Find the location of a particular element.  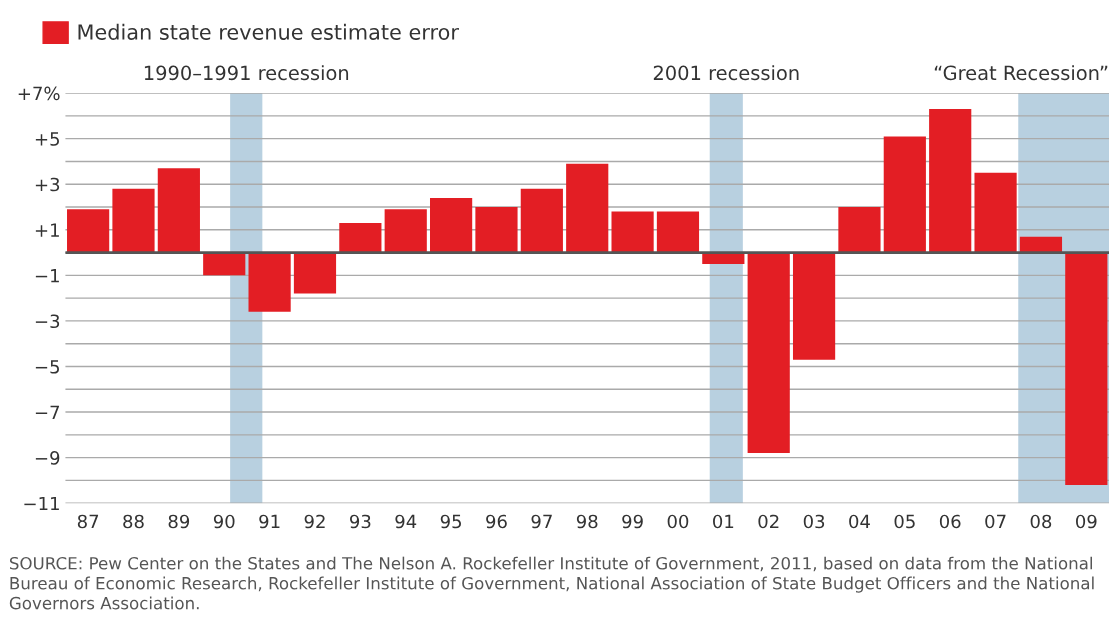

x-tick-label: 02 is located at coordinates (768, 521).